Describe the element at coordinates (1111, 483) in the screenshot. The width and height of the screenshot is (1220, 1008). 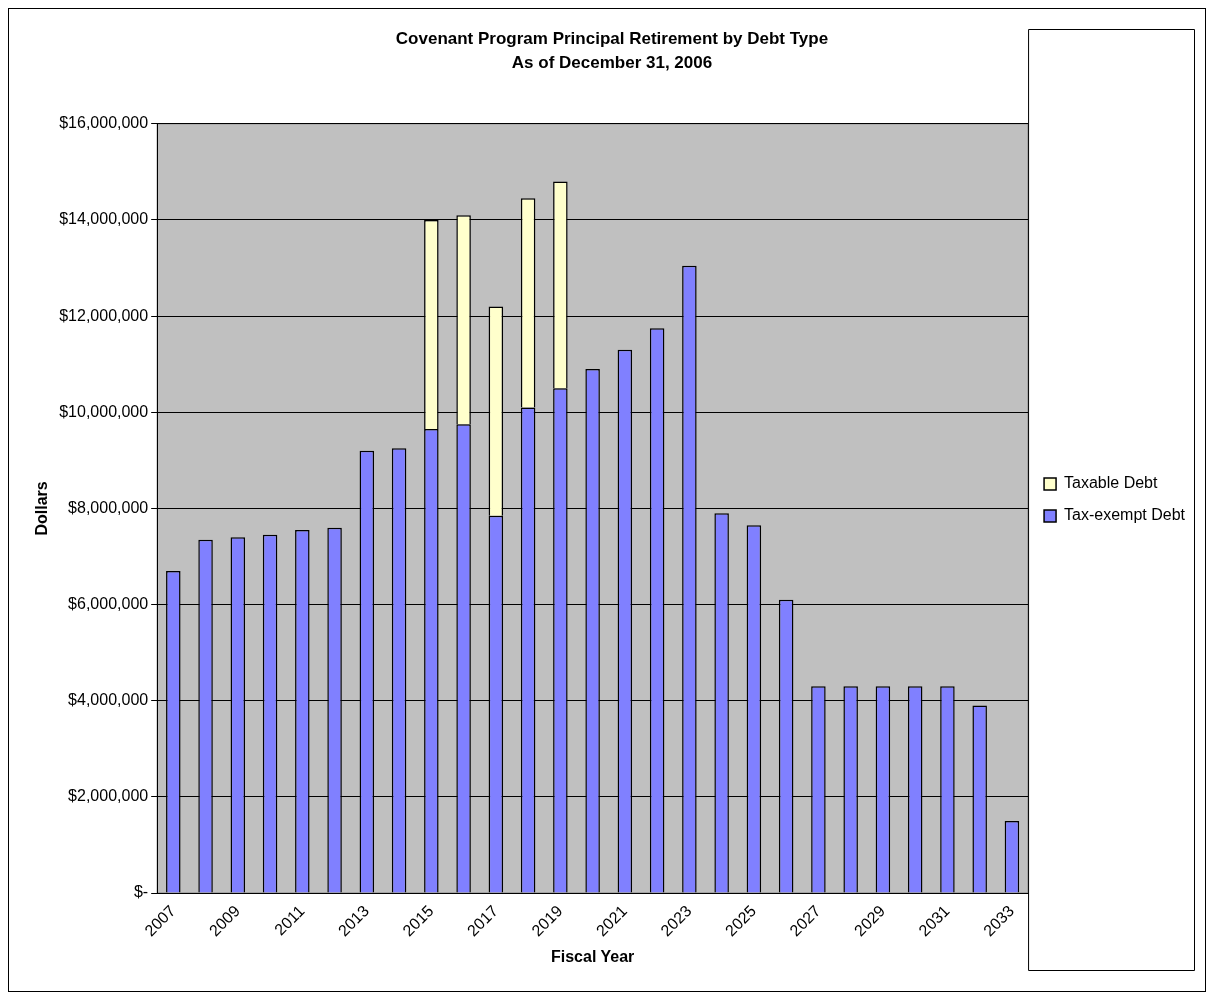
I see `legend-label: Taxable Debt` at that location.